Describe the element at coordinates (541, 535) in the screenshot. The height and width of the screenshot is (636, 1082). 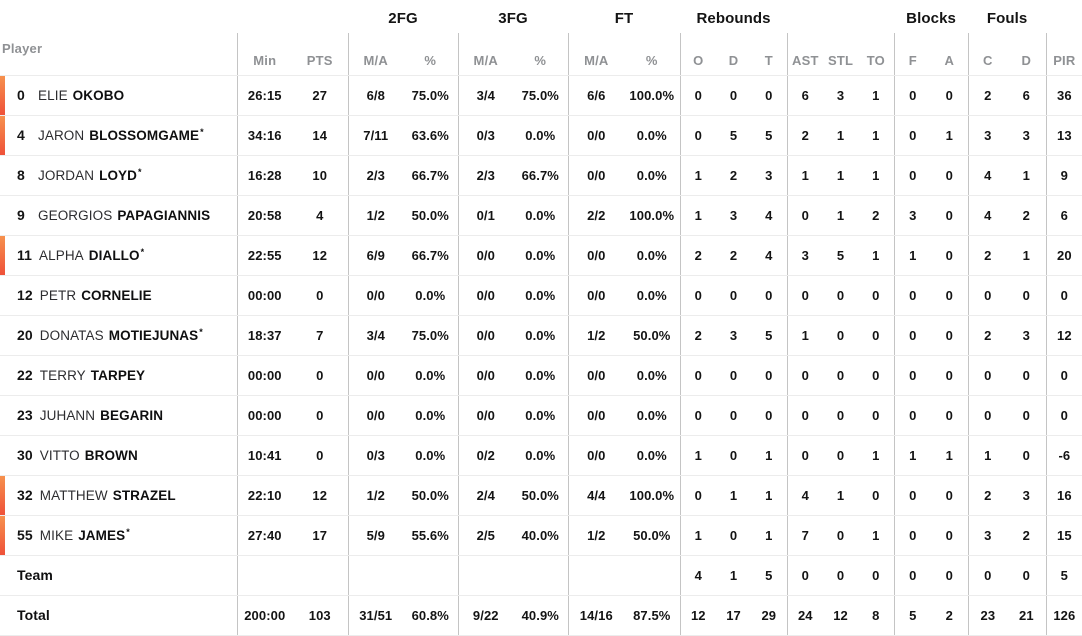
I see `stat-cell: 40.0%` at that location.